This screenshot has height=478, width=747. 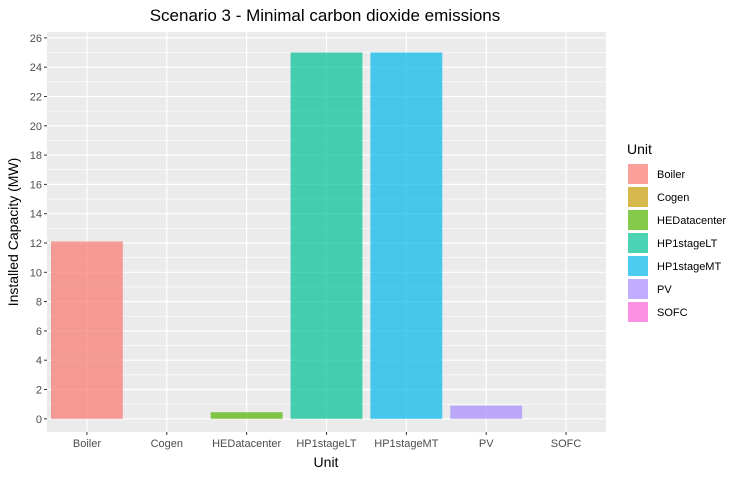 I want to click on y-tick-label: 4, so click(x=39, y=361).